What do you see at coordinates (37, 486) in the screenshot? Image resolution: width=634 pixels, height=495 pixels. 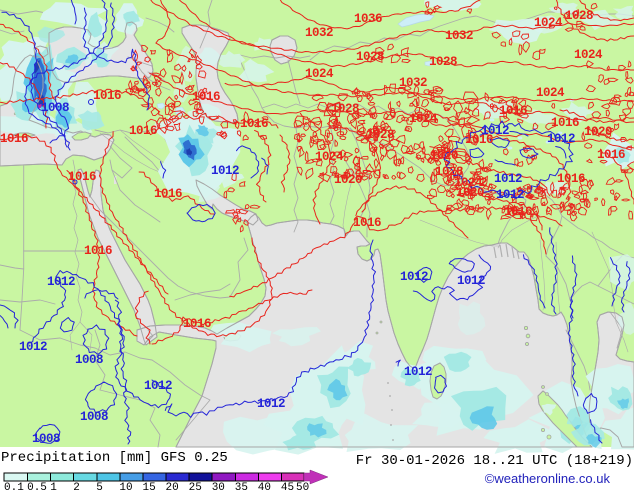 I see `svg-text: 0.5` at bounding box center [37, 486].